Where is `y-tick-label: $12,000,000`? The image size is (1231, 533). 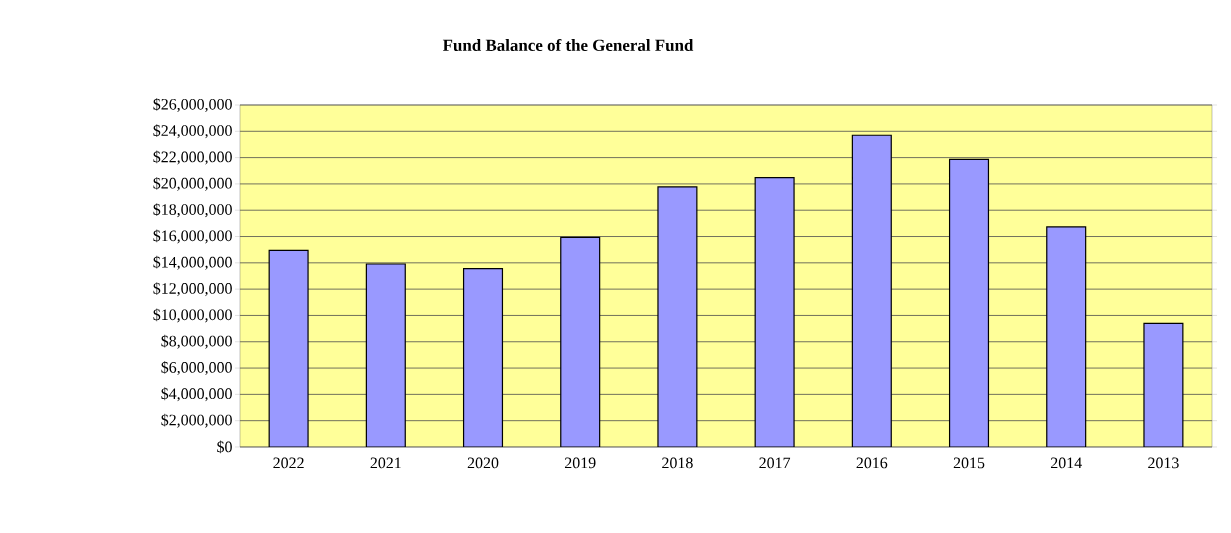
y-tick-label: $12,000,000 is located at coordinates (192, 289).